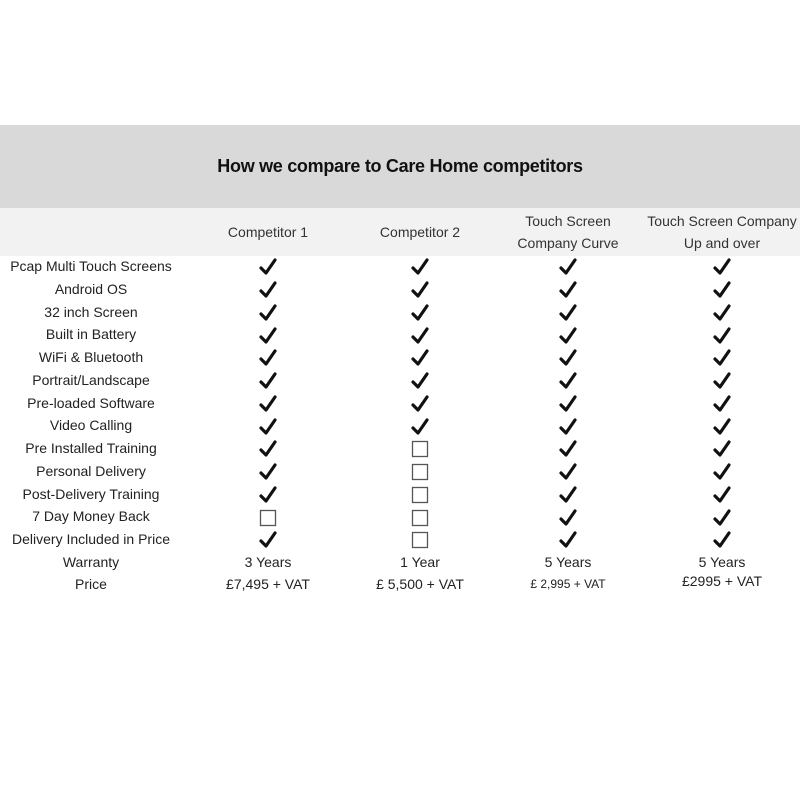 This screenshot has width=800, height=800. What do you see at coordinates (91, 493) in the screenshot?
I see `row-label: Post-Delivery Training` at bounding box center [91, 493].